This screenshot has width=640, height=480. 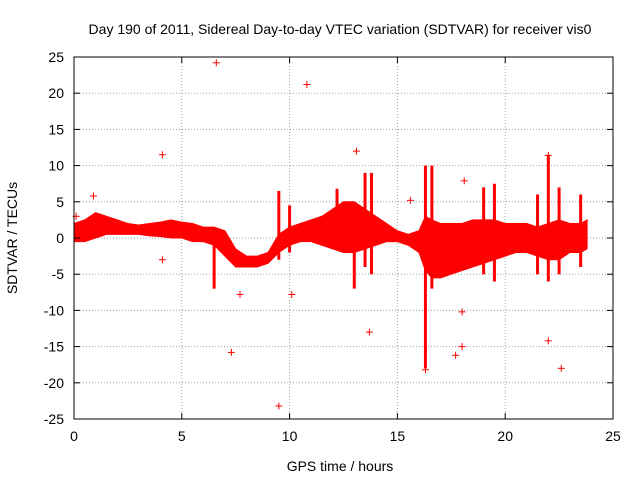 What do you see at coordinates (54, 419) in the screenshot?
I see `y-tick-label: -25` at bounding box center [54, 419].